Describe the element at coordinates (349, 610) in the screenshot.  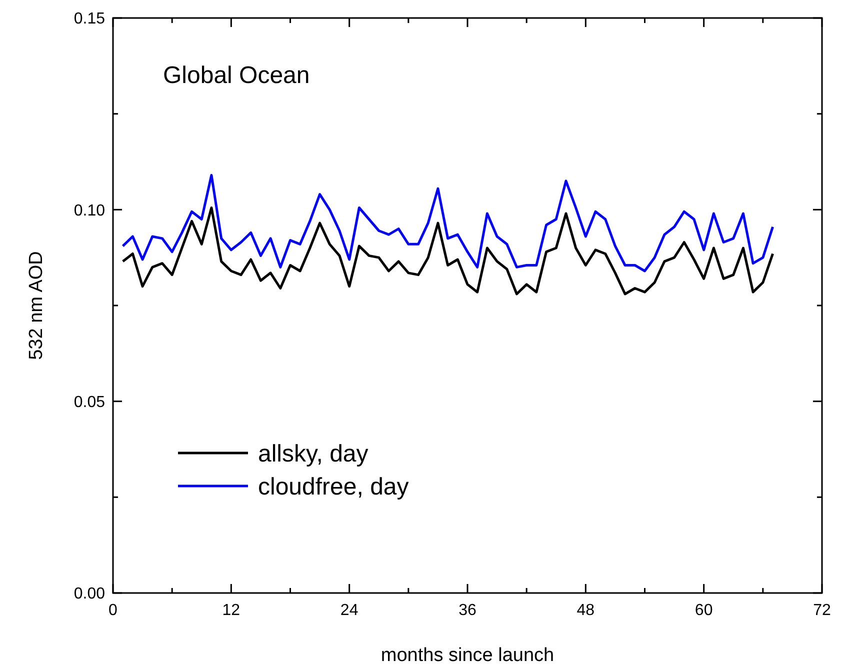
I see `x-tick-label: 24` at that location.